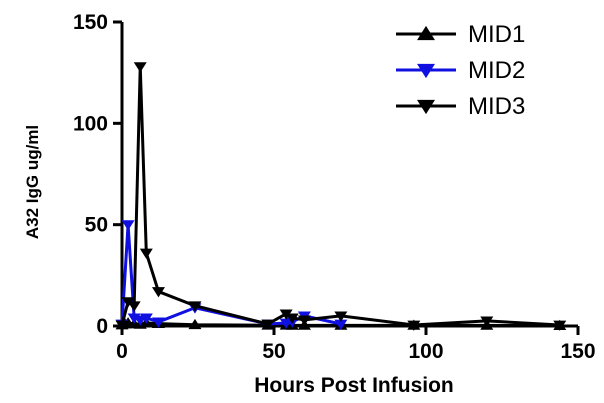 Image resolution: width=604 pixels, height=403 pixels. Describe the element at coordinates (354, 385) in the screenshot. I see `x-axis-label: Hours Post Infusion` at that location.